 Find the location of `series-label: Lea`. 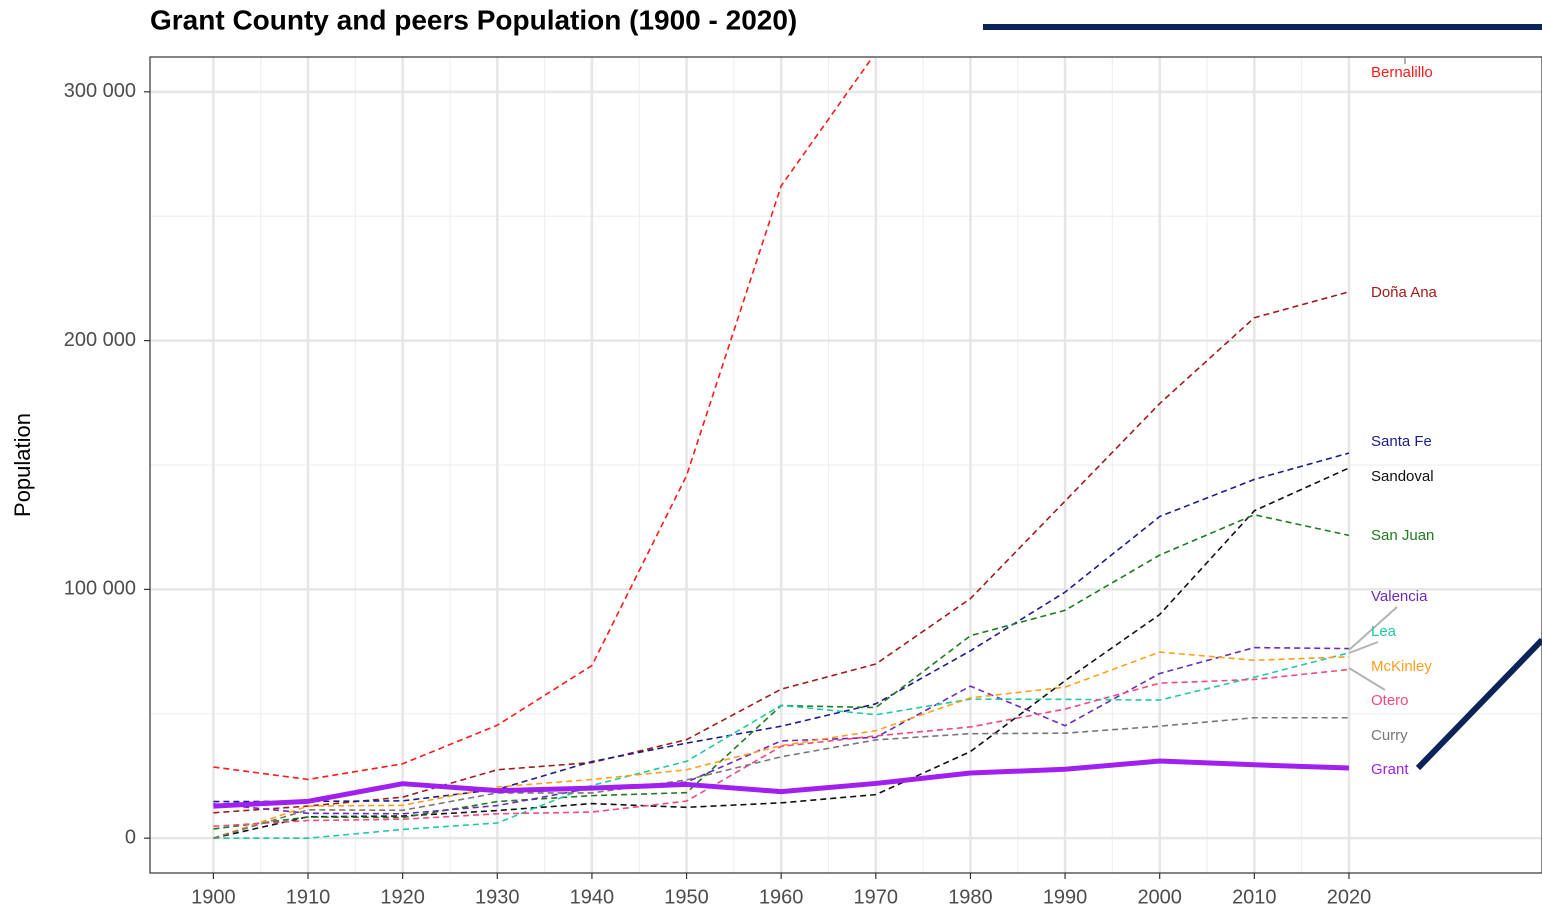

series-label: Lea is located at coordinates (1384, 631).